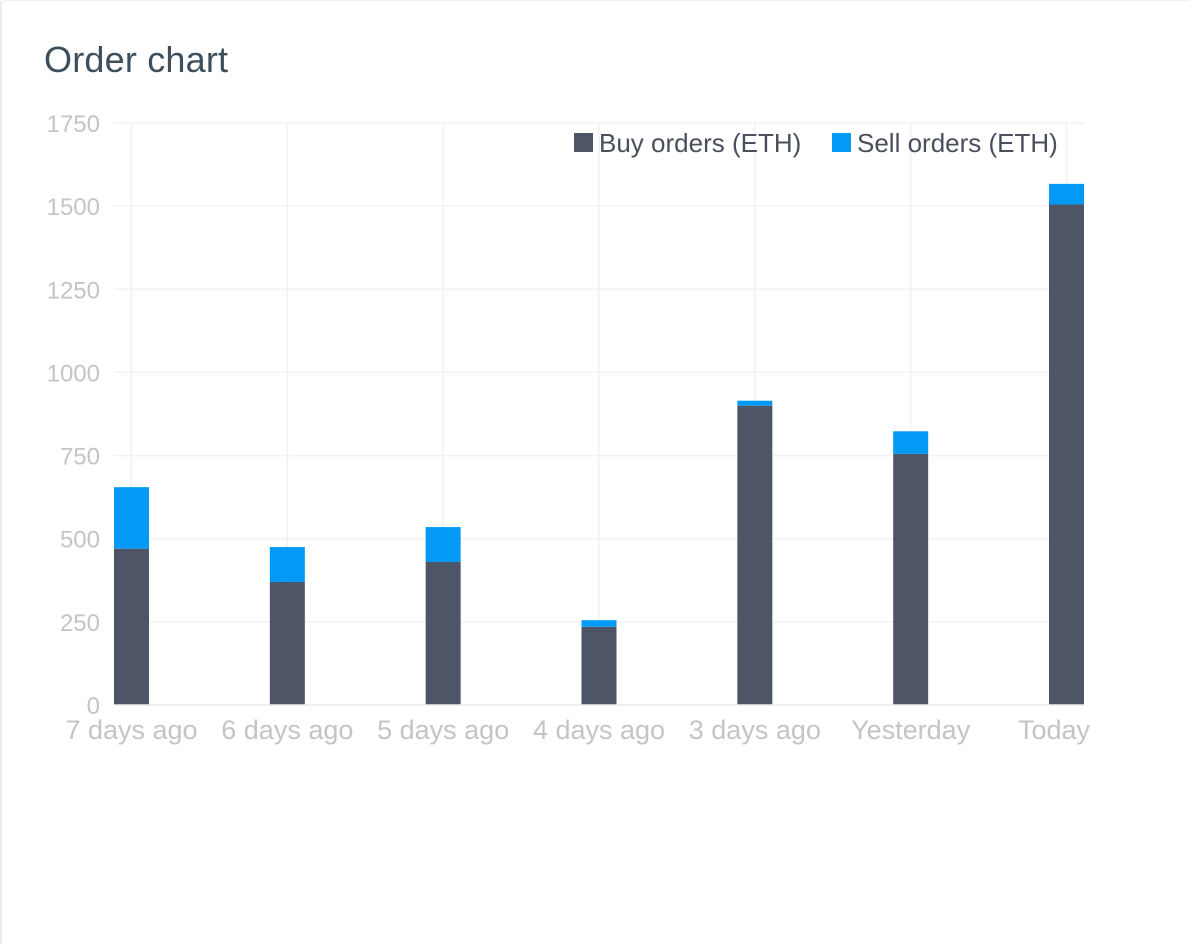 The image size is (1192, 945). Describe the element at coordinates (136, 59) in the screenshot. I see `chart-title: Order chart` at that location.